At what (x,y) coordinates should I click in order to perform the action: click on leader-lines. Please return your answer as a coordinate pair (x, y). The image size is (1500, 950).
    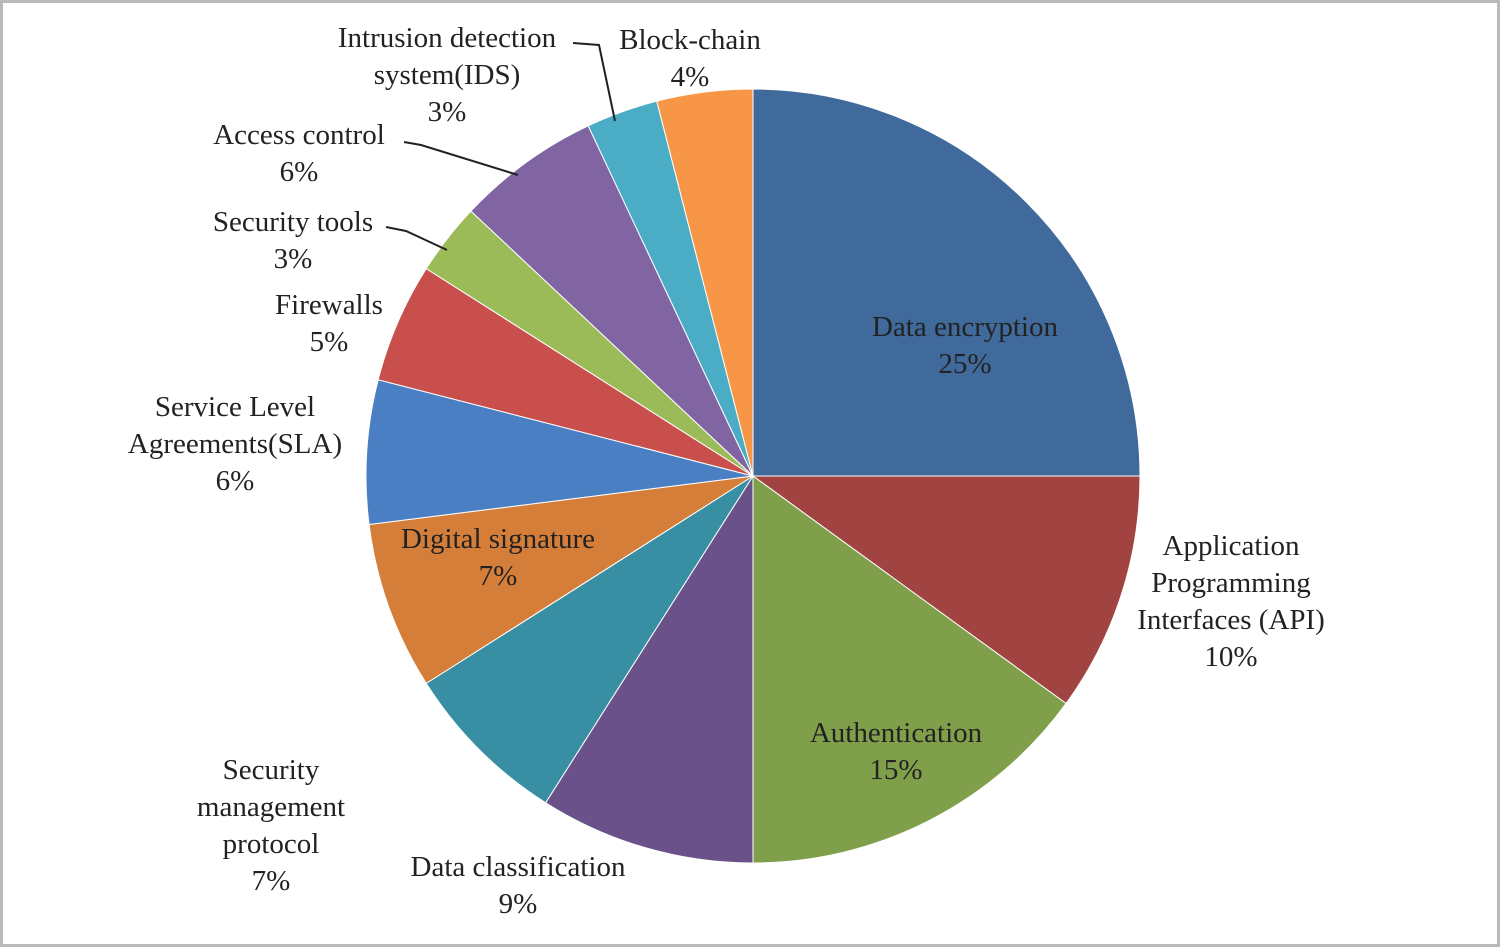
    Looking at the image, I should click on (500, 146).